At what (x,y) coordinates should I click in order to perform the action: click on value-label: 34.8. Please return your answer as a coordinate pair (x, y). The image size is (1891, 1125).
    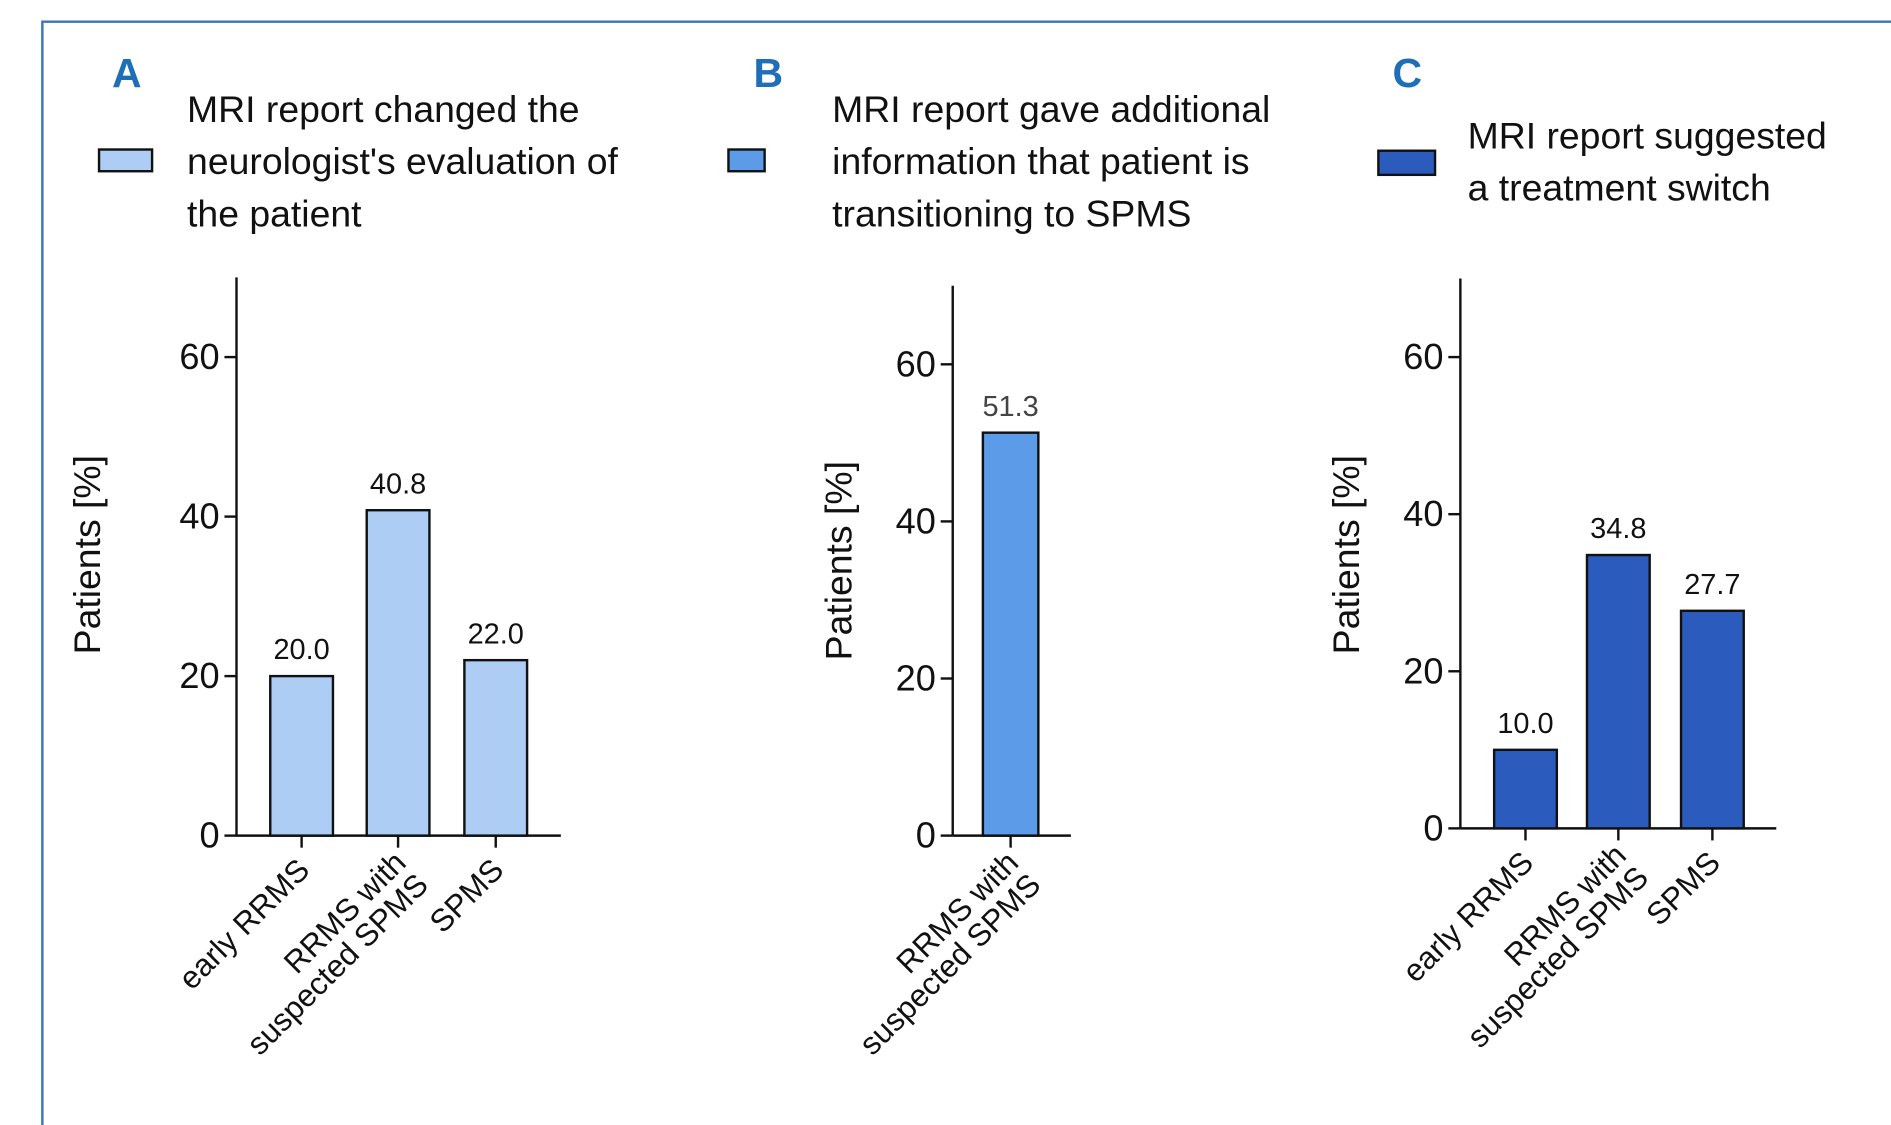
    Looking at the image, I should click on (1618, 529).